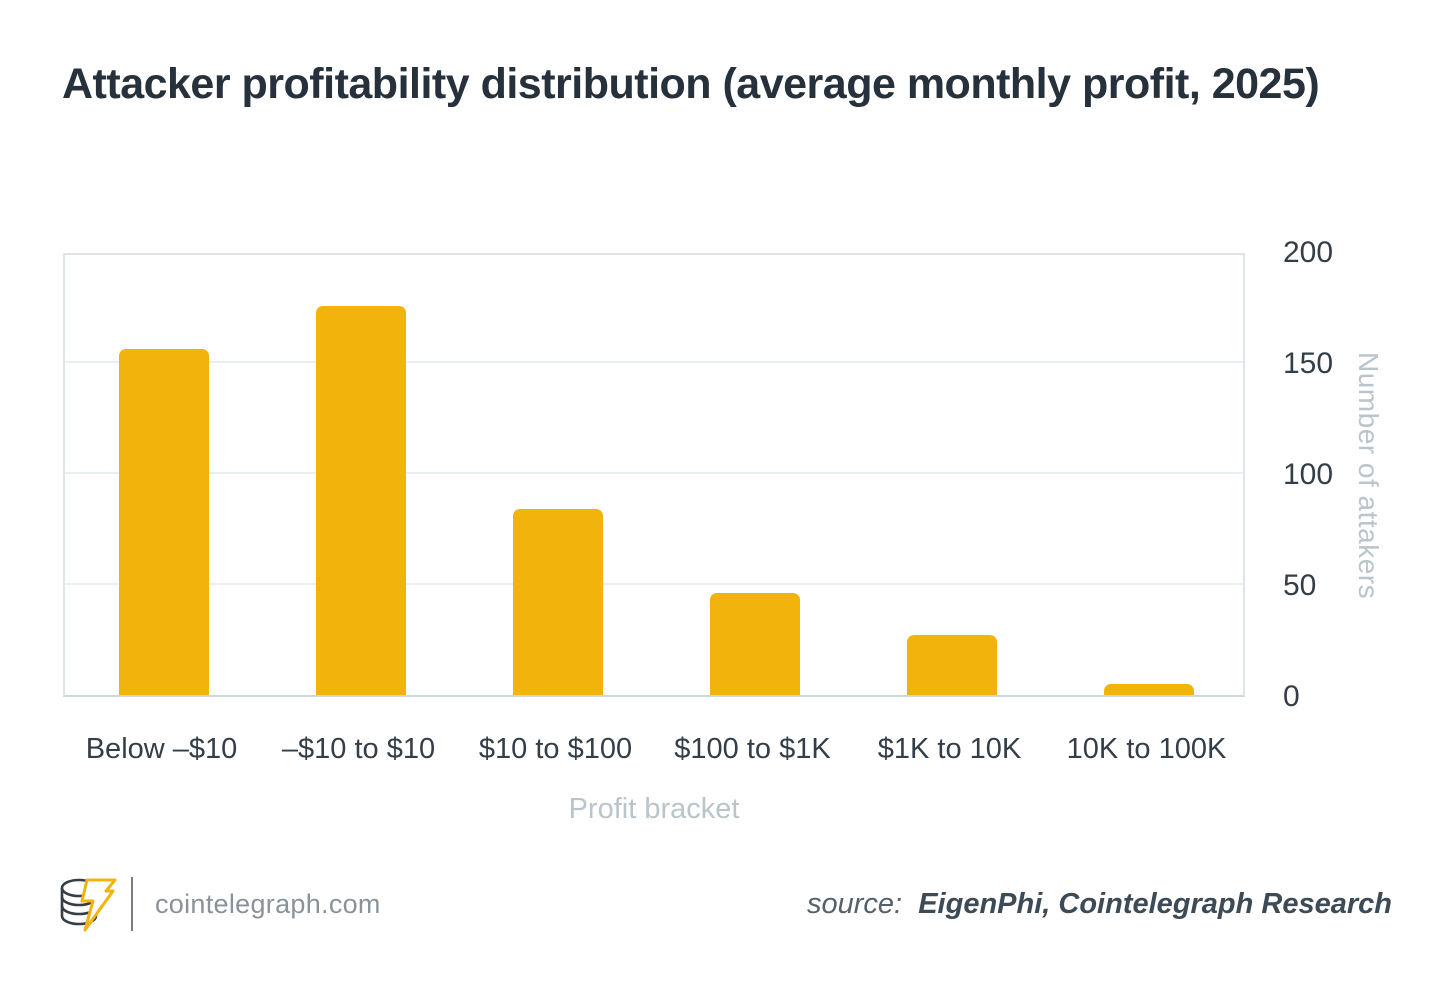 The width and height of the screenshot is (1450, 984). I want to click on y-tick-label-100: 100, so click(1308, 474).